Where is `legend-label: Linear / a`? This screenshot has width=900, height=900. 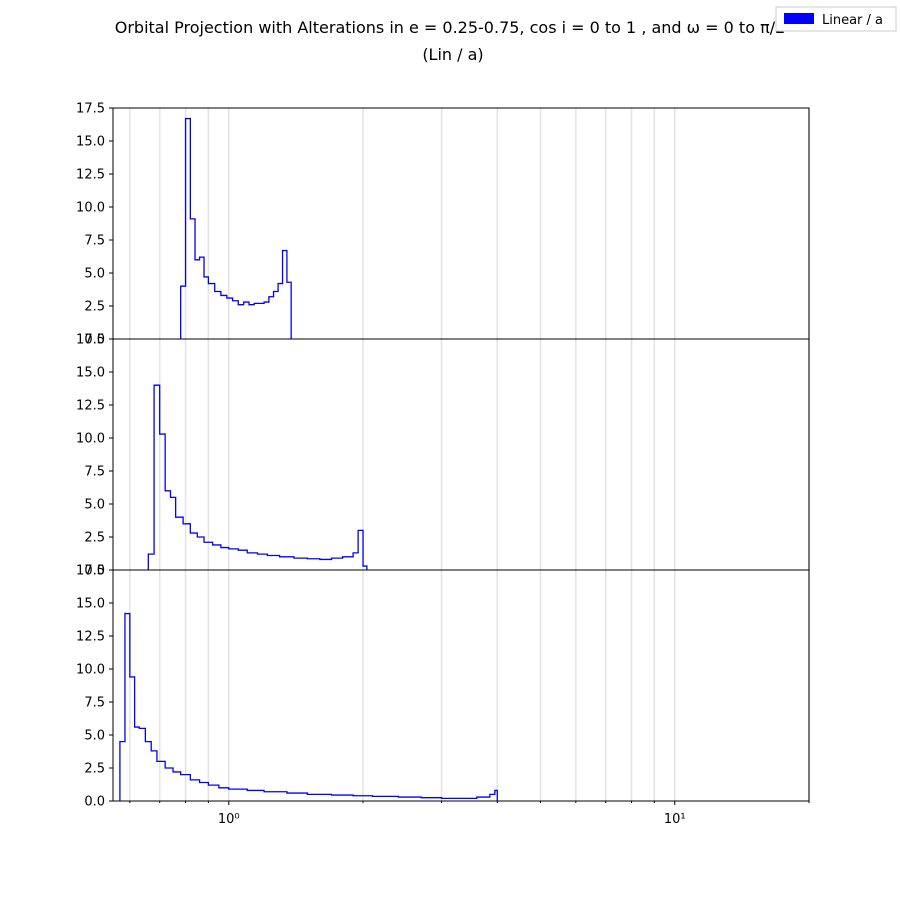 legend-label: Linear / a is located at coordinates (852, 20).